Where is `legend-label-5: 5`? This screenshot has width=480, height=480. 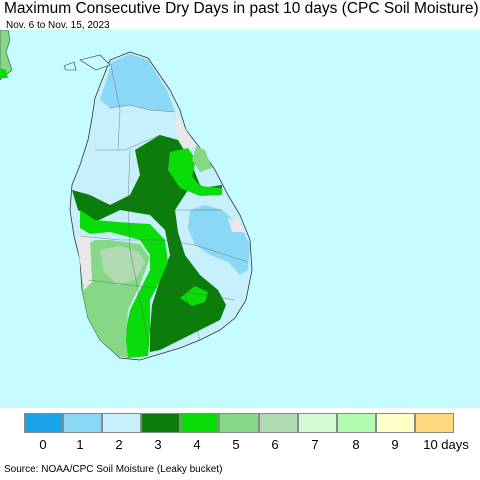 legend-label-5: 5 is located at coordinates (236, 444).